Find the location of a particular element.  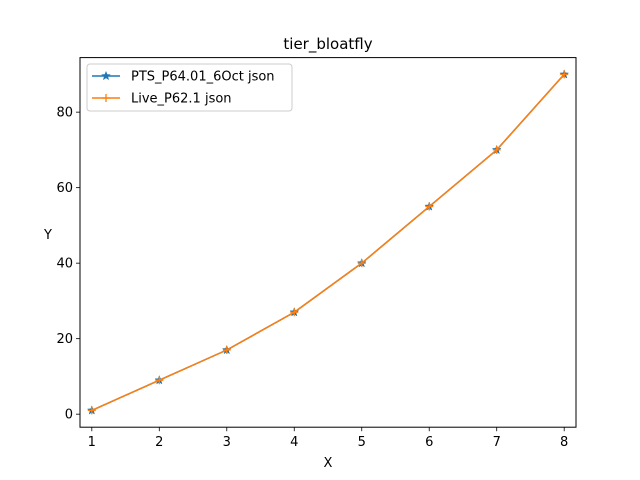

legend-item: PTS_P64.01_6Oct json is located at coordinates (183, 77).